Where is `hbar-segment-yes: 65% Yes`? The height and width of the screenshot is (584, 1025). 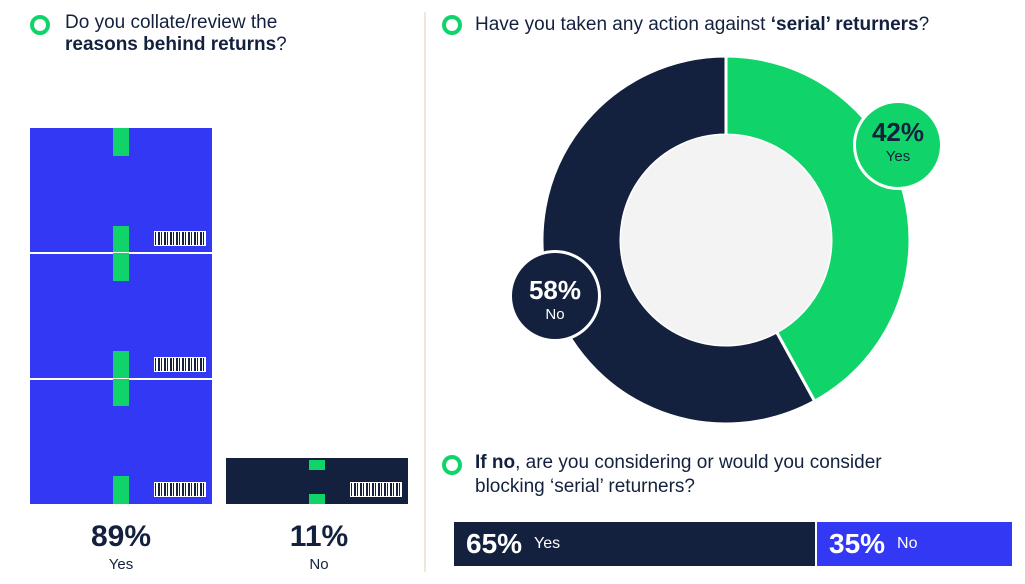
hbar-segment-yes: 65% Yes is located at coordinates (634, 544).